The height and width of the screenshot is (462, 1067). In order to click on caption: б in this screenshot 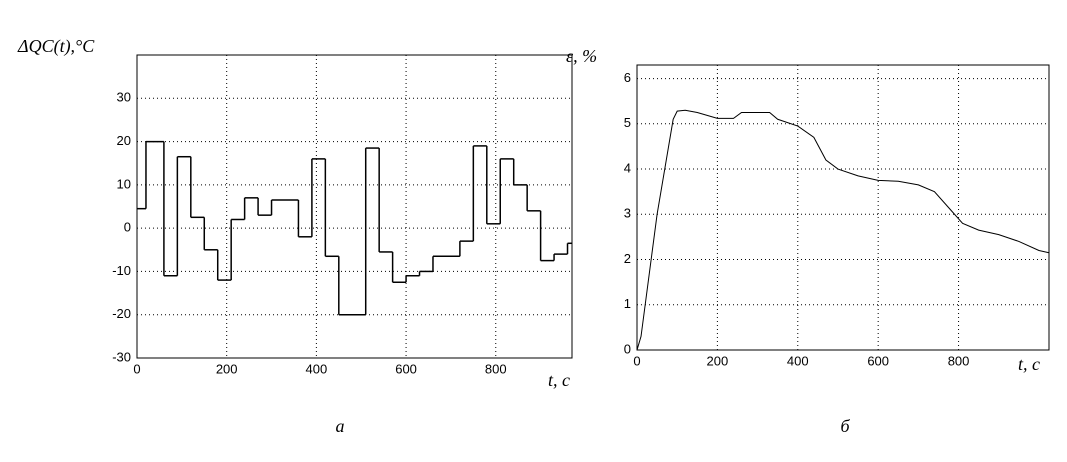, I will do `click(845, 426)`.